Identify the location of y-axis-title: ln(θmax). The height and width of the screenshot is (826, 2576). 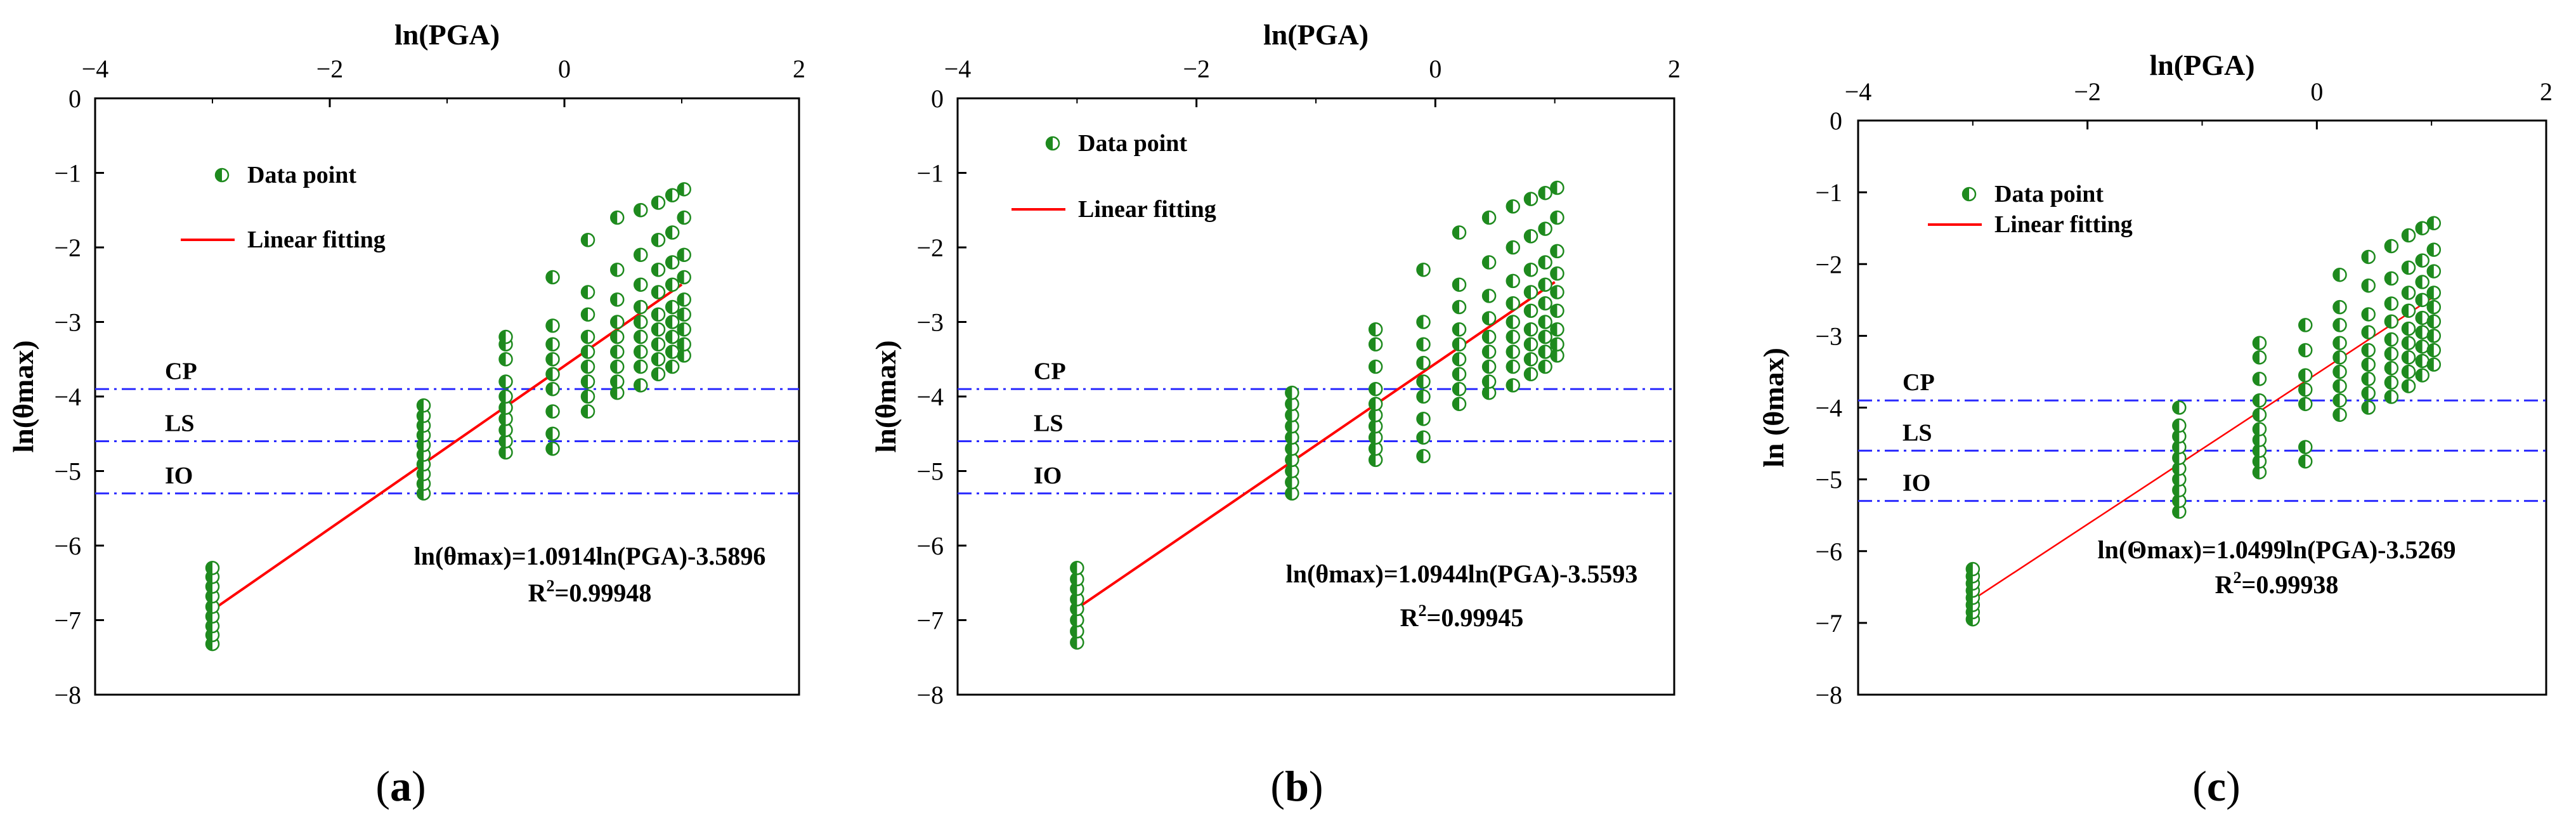
(885, 396).